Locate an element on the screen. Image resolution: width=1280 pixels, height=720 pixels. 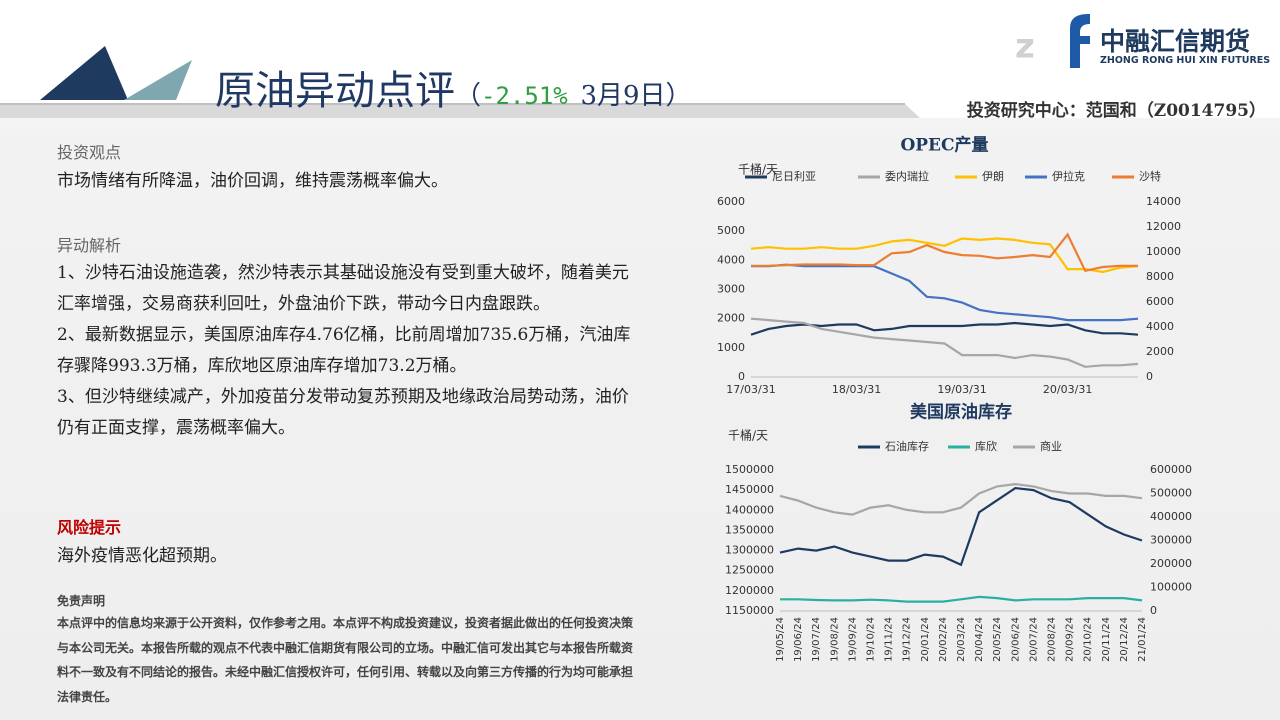
y2-tick-label: 4000 is located at coordinates (1160, 326).